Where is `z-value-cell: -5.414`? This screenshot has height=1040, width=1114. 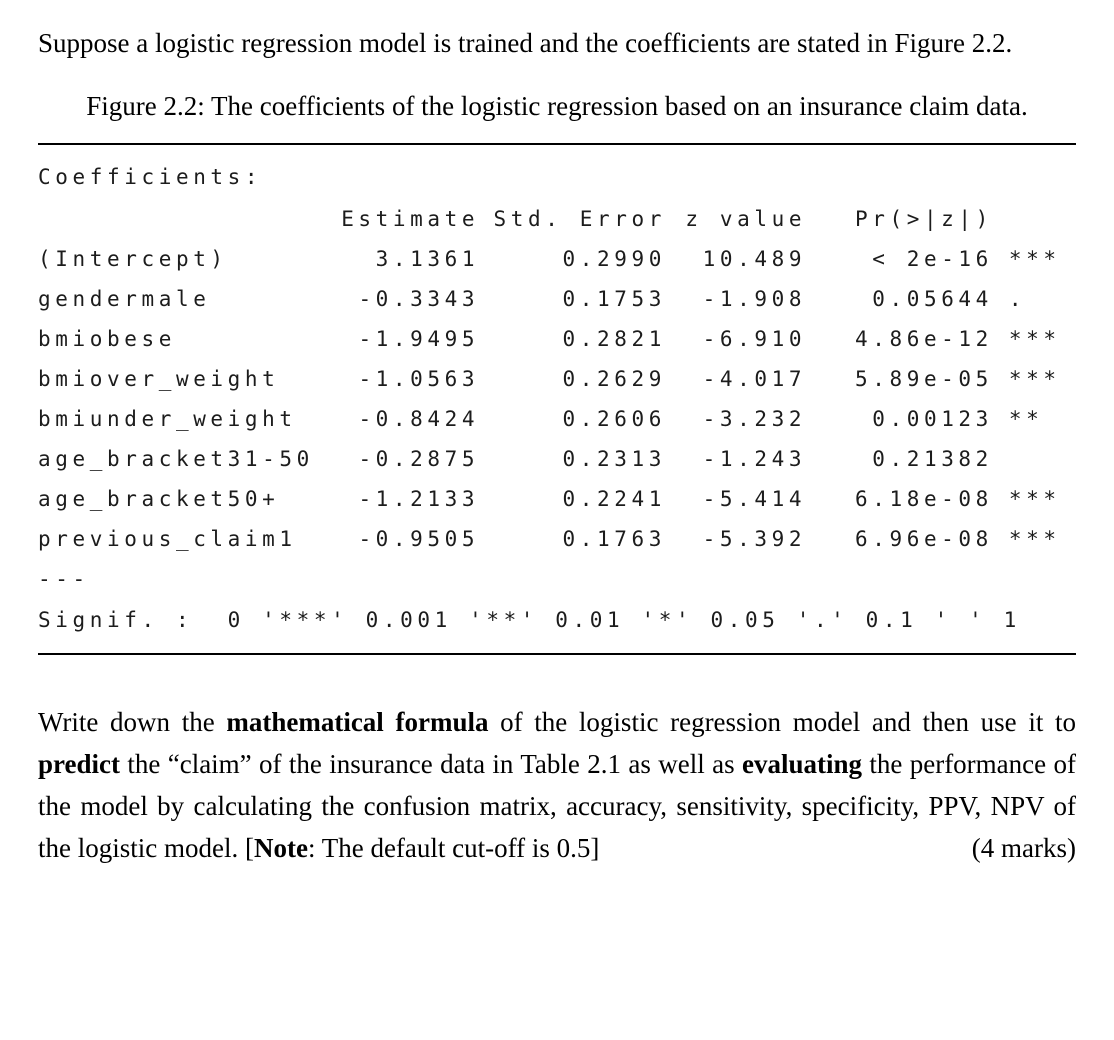
z-value-cell: -5.414 is located at coordinates (754, 499).